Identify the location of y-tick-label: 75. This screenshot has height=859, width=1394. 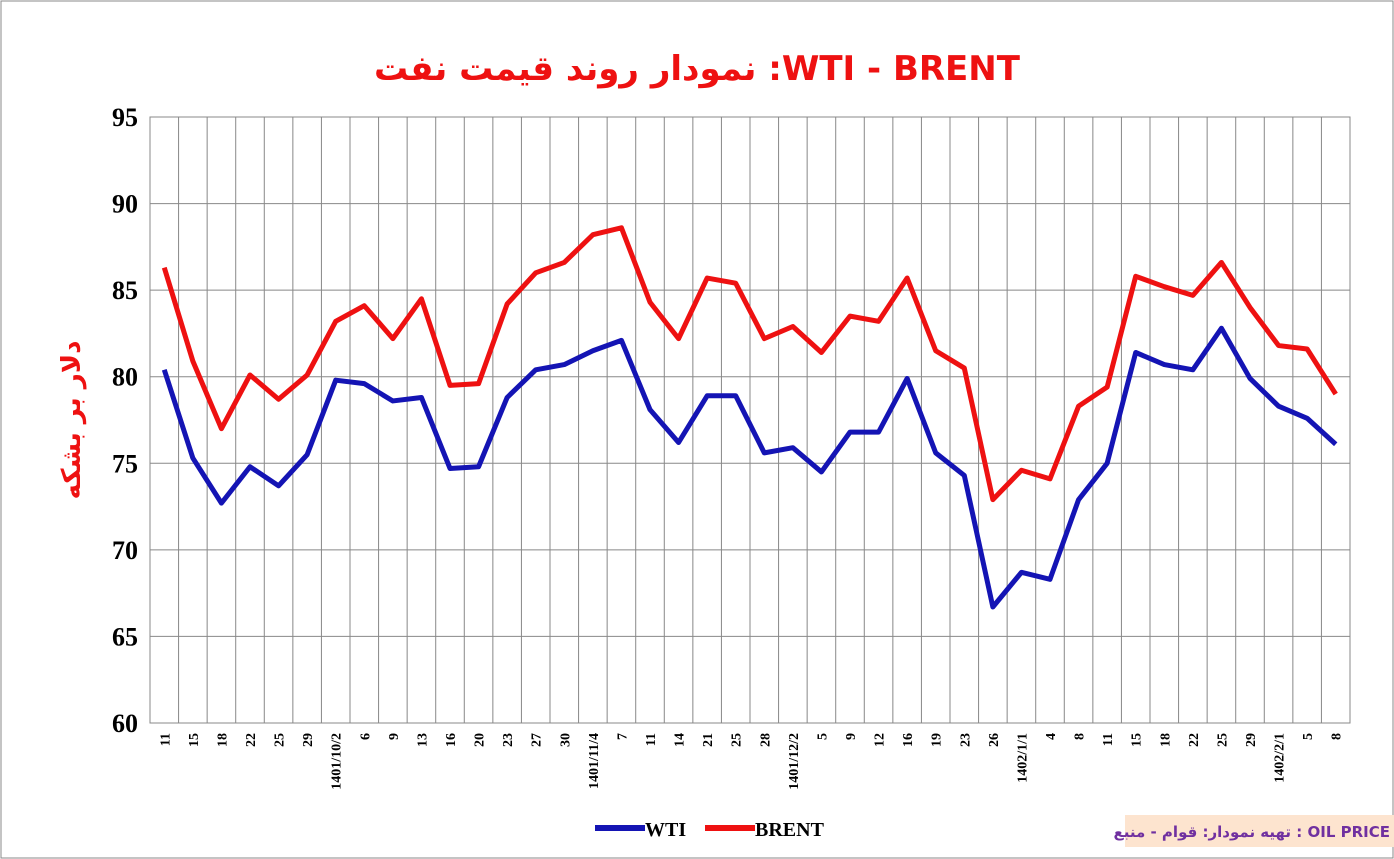
(125, 463).